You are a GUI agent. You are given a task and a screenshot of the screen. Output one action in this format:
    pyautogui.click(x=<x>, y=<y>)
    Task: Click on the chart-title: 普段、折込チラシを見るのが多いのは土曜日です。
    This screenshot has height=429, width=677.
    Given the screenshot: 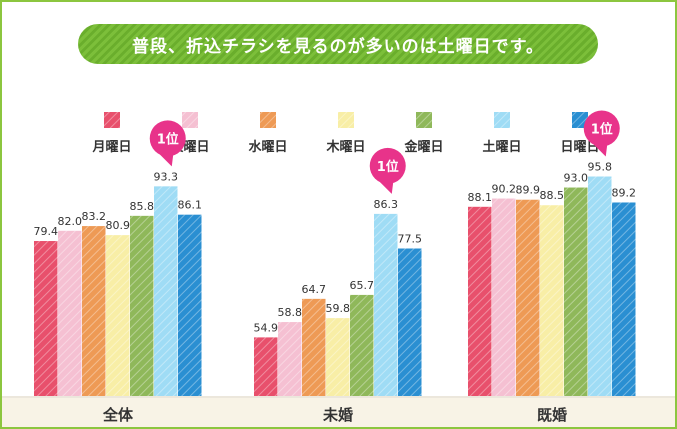 What is the action you would take?
    pyautogui.click(x=338, y=44)
    